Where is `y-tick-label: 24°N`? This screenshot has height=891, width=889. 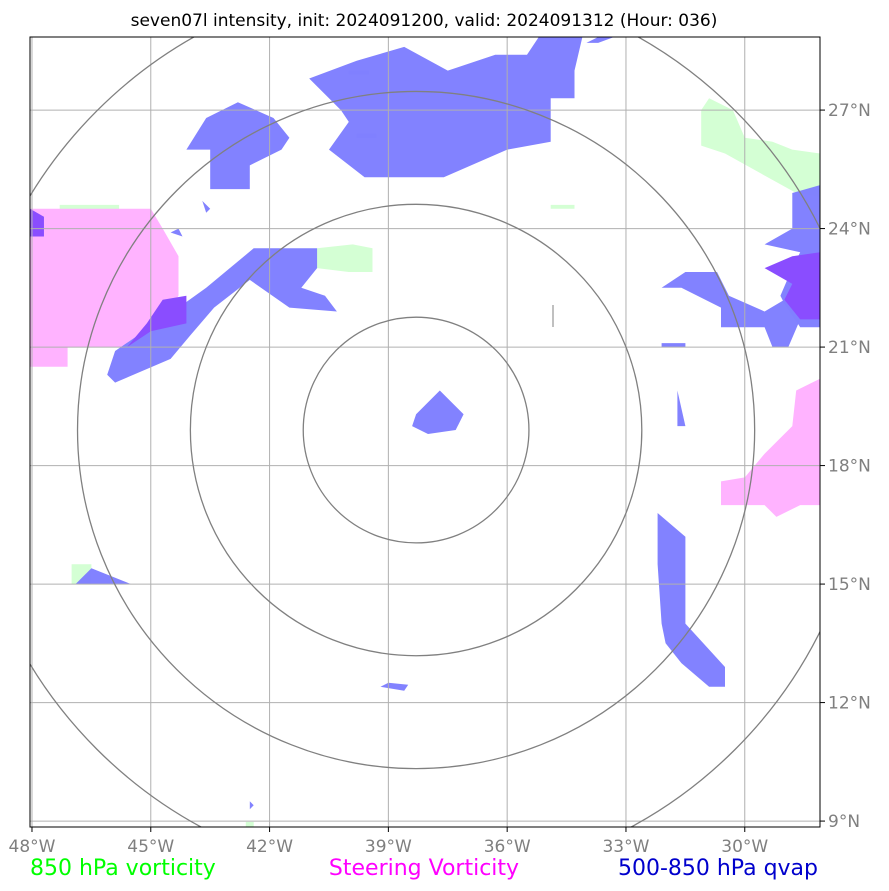
y-tick-label: 24°N is located at coordinates (849, 230).